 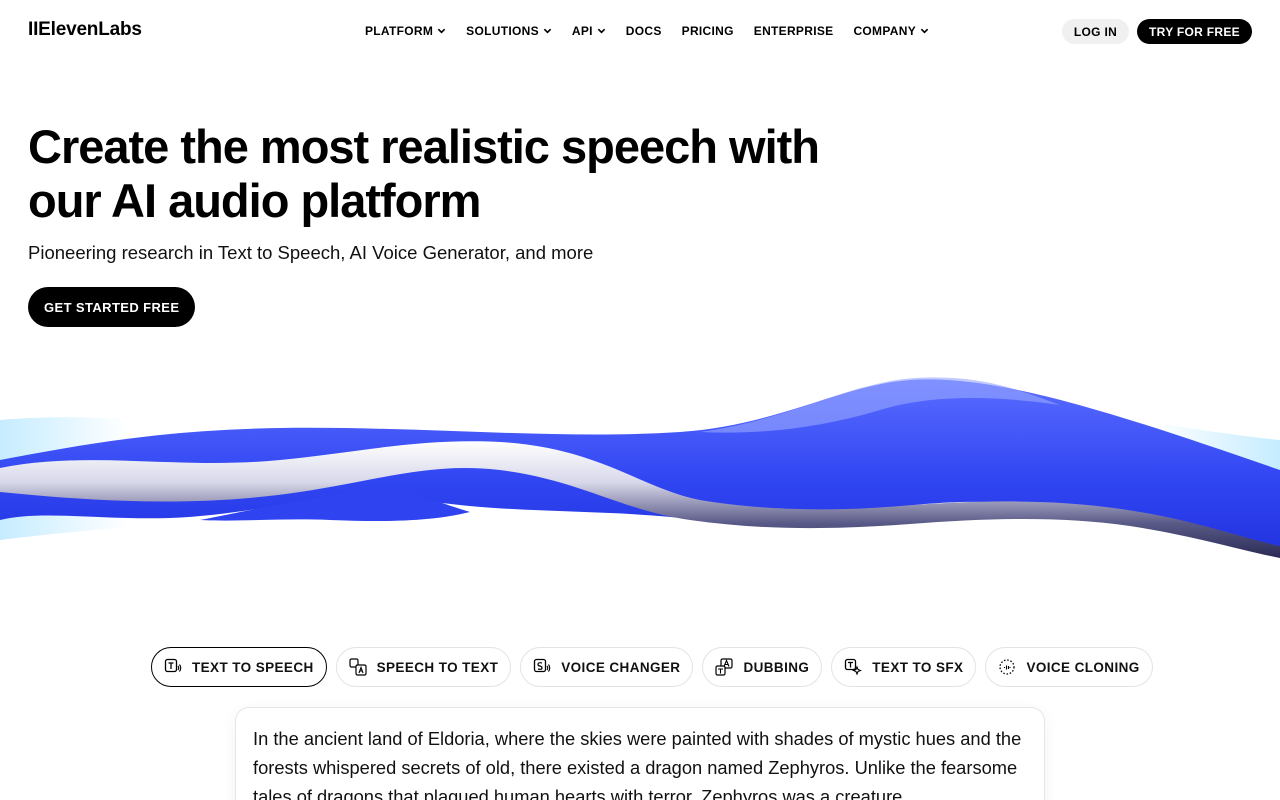 I want to click on tab-voice-cloning: VOICE CLONING, so click(x=1069, y=667).